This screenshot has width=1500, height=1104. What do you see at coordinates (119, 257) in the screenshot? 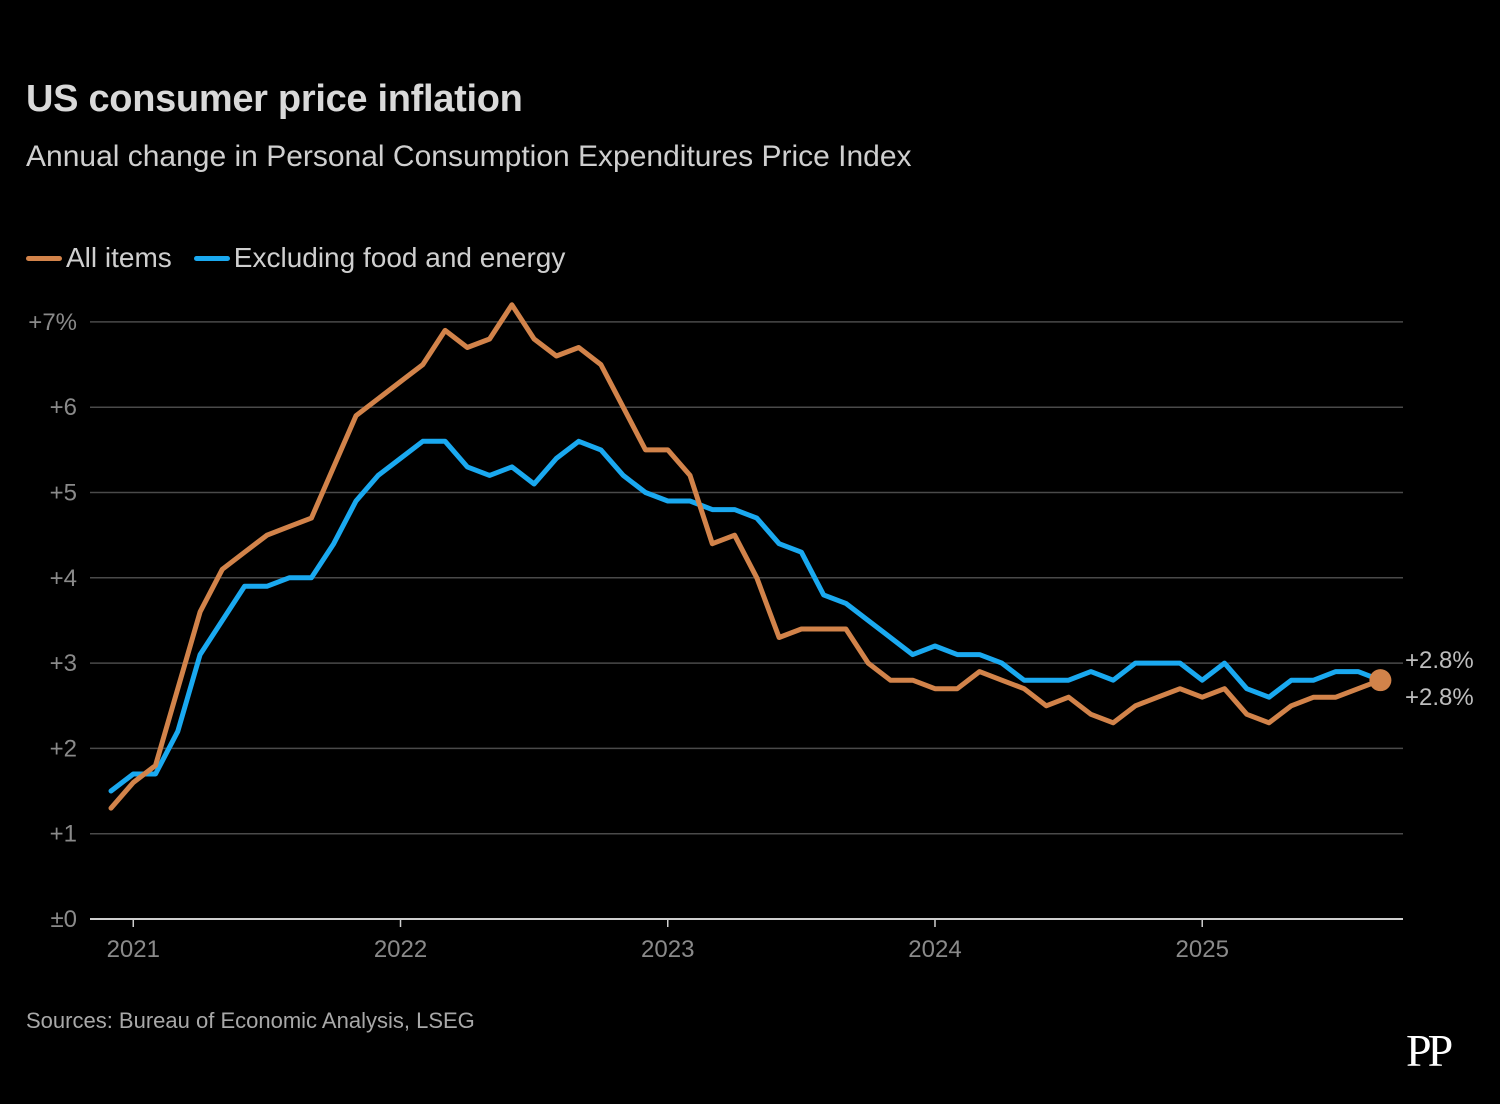
I see `legend-label-all-items: All items` at bounding box center [119, 257].